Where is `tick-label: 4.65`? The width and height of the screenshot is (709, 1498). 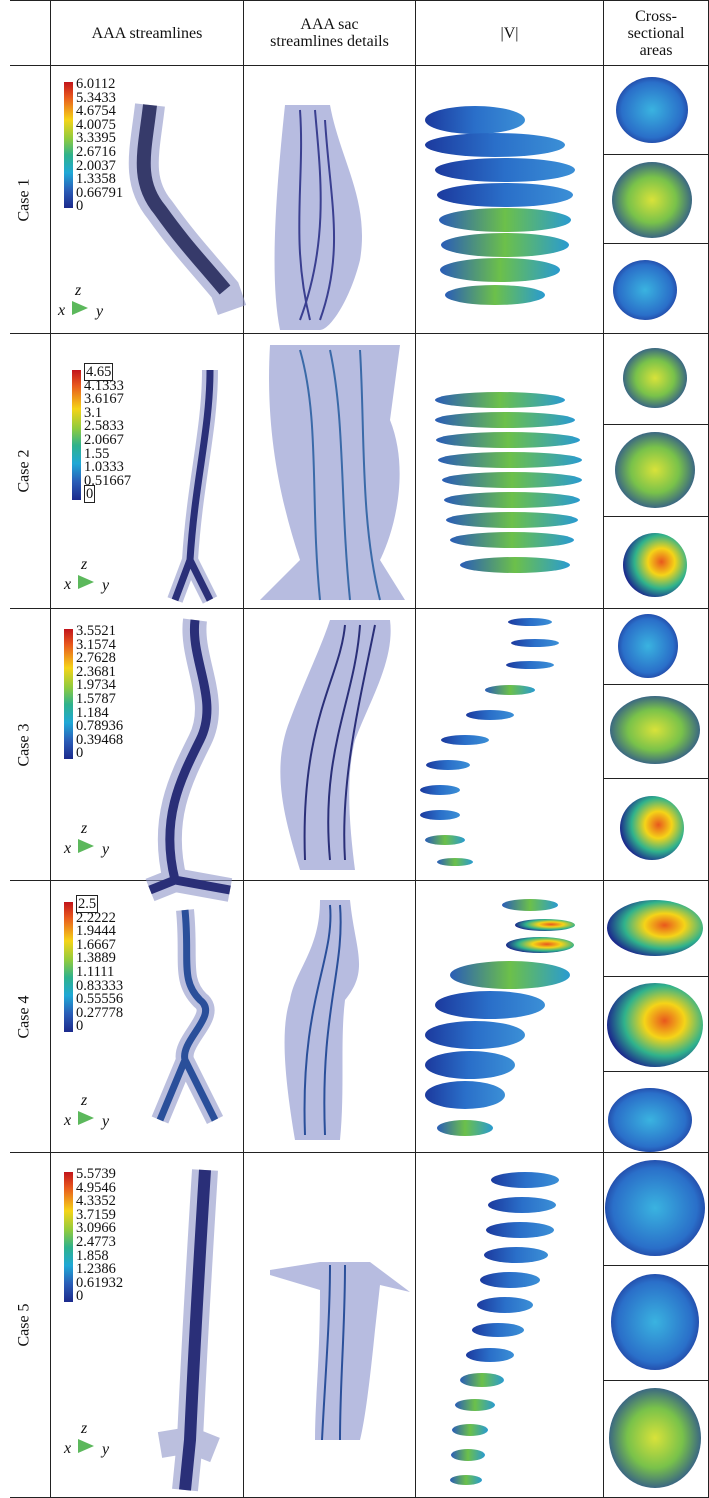
tick-label: 4.65 is located at coordinates (107, 372).